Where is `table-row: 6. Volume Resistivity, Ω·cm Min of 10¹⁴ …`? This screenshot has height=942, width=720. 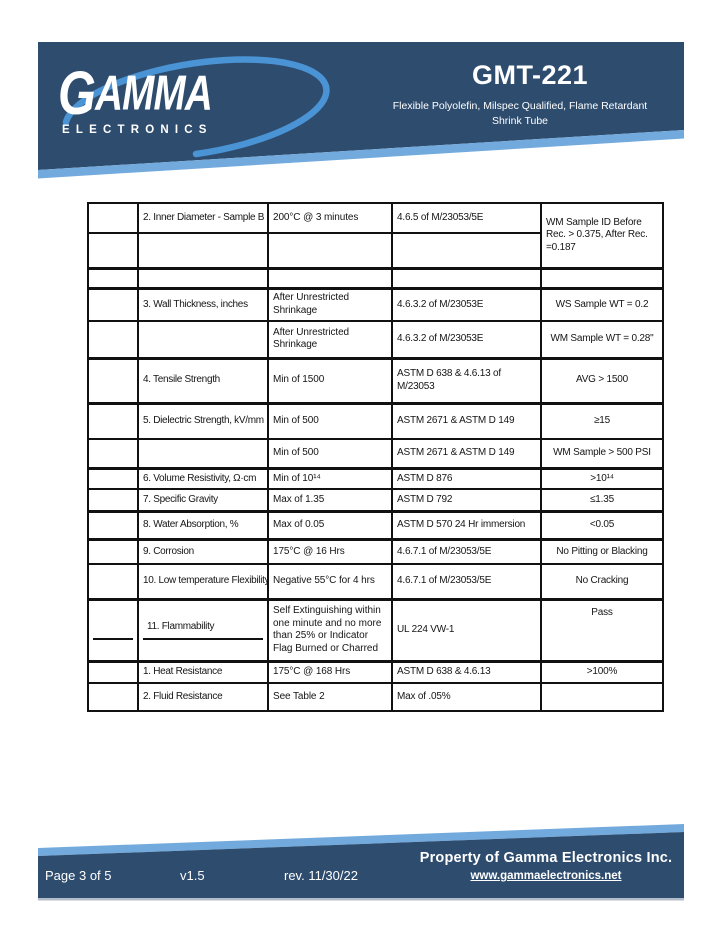 table-row: 6. Volume Resistivity, Ω·cm Min of 10¹⁴ … is located at coordinates (375, 478).